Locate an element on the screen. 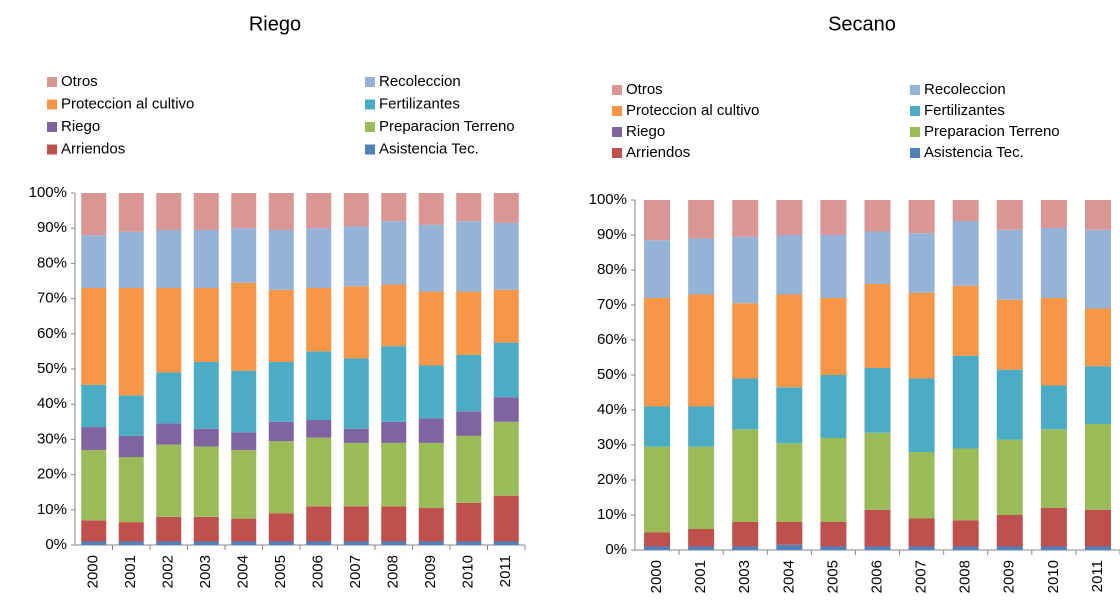 This screenshot has width=1120, height=606. legend-label: Riego is located at coordinates (645, 131).